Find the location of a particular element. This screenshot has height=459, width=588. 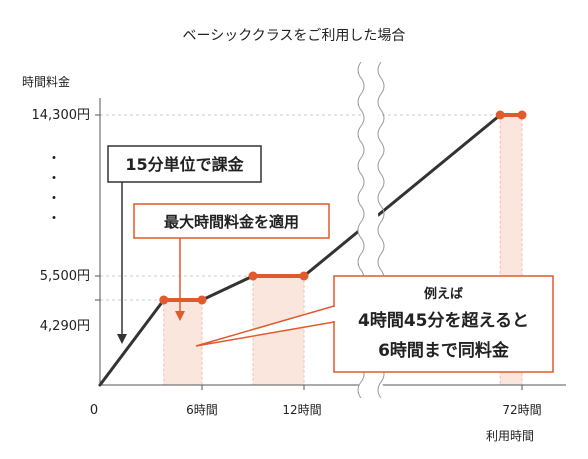

origin-label: 0 is located at coordinates (94, 410).